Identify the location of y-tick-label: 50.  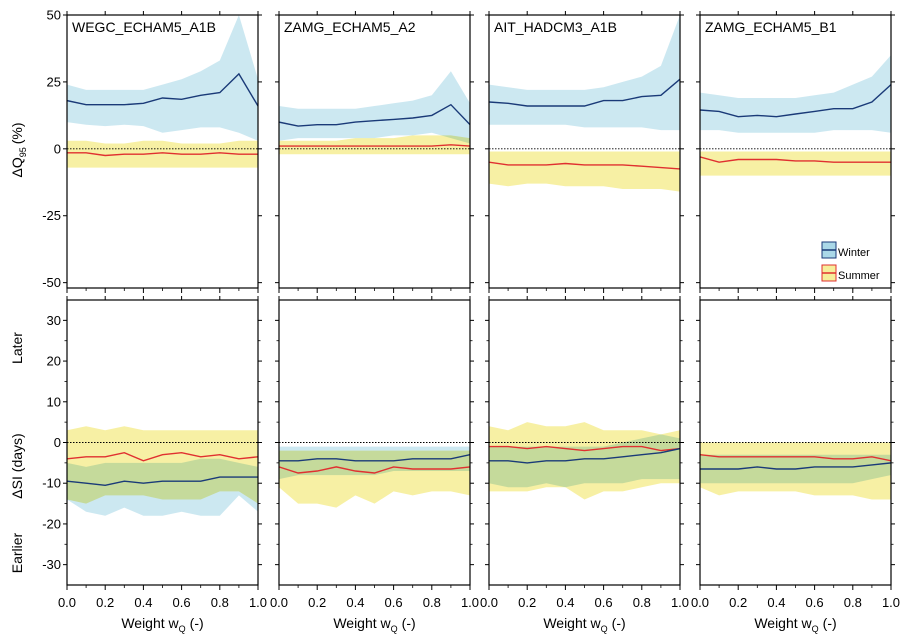
(54, 15).